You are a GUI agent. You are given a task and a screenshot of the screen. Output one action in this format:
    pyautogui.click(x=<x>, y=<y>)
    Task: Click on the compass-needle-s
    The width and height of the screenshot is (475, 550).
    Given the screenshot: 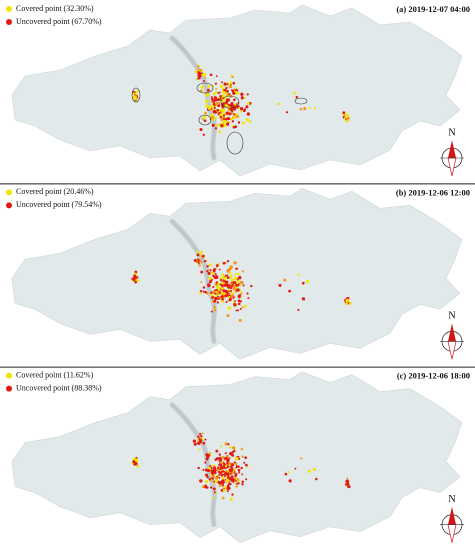 What is the action you would take?
    pyautogui.click(x=452, y=350)
    